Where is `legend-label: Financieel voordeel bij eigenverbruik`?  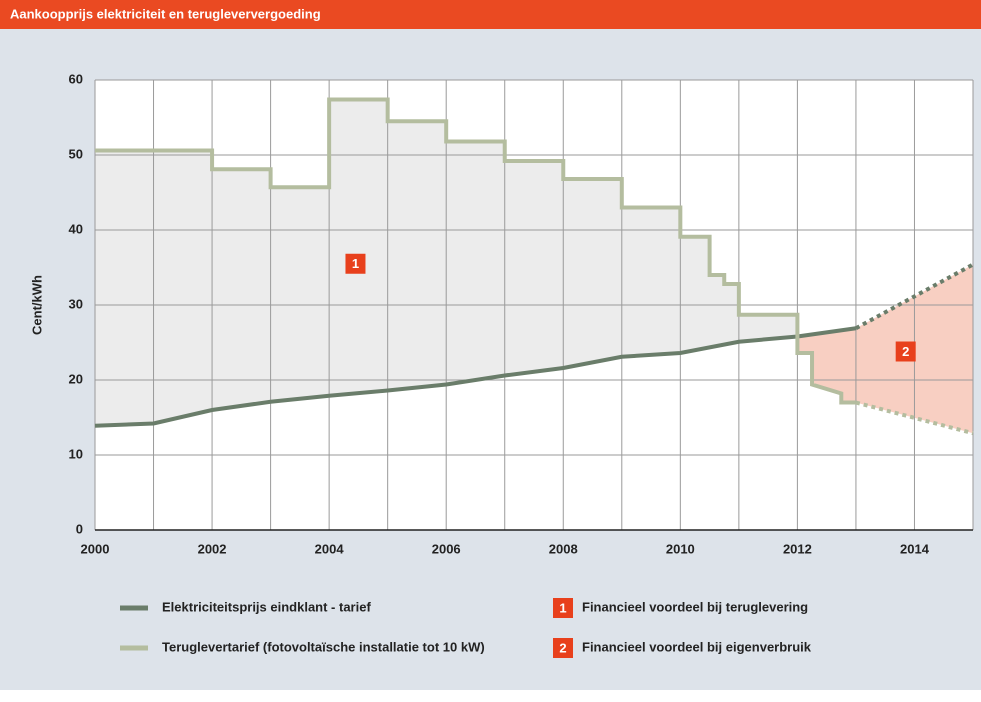
legend-label: Financieel voordeel bij eigenverbruik is located at coordinates (697, 646).